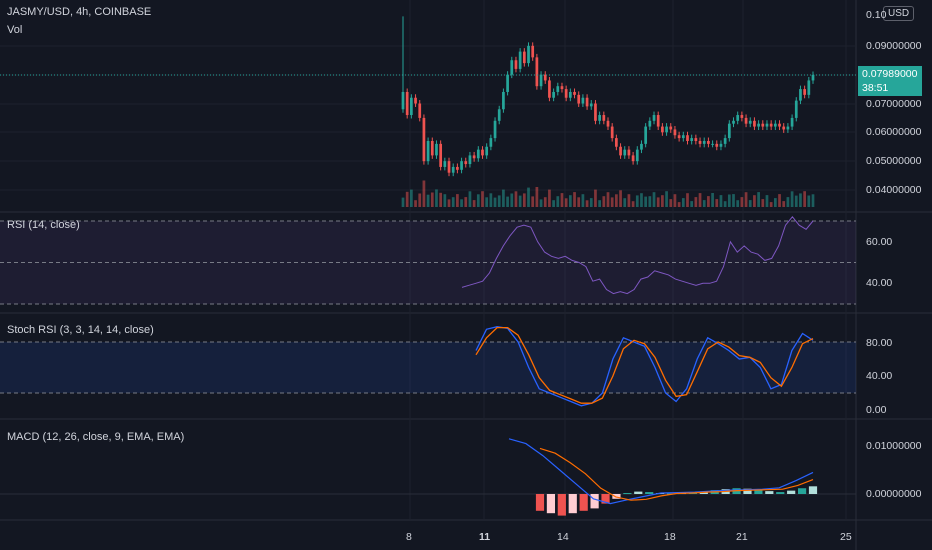 This screenshot has width=932, height=550. I want to click on volume-label: Vol, so click(15, 30).